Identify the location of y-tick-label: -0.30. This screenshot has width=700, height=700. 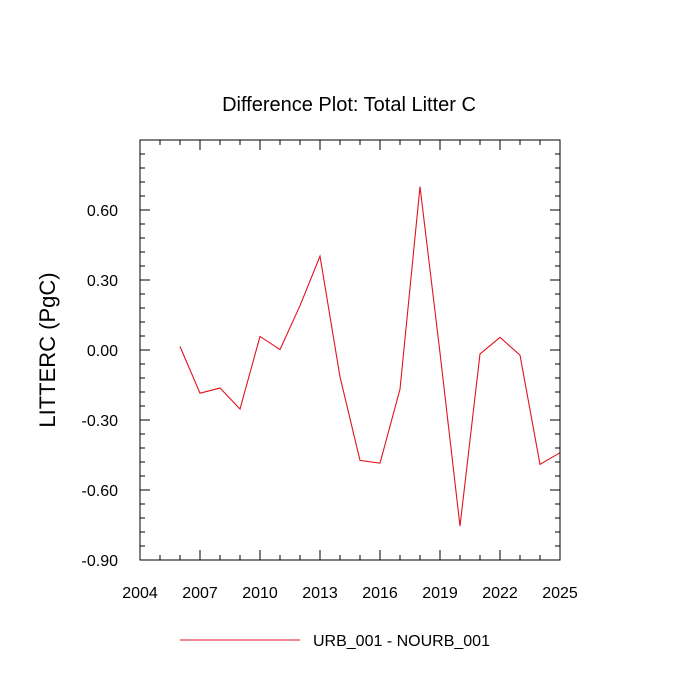
(100, 421).